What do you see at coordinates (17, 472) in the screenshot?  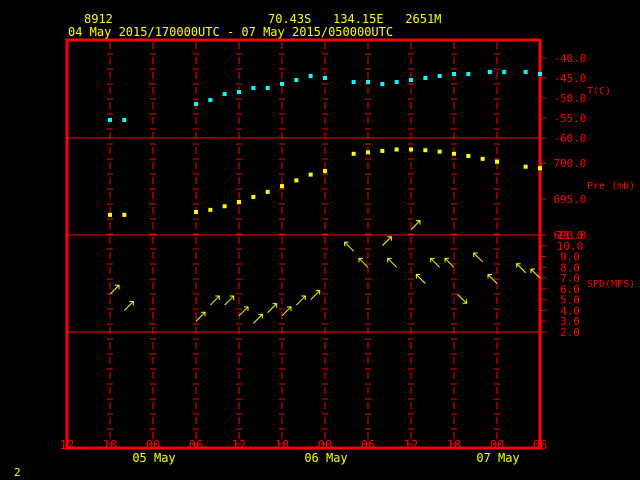 I see `page-number: 2` at bounding box center [17, 472].